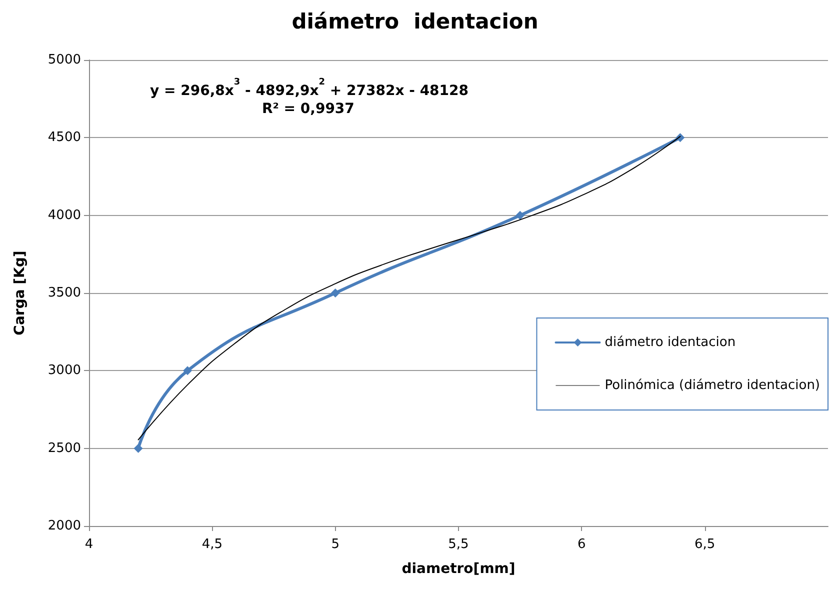  What do you see at coordinates (335, 544) in the screenshot?
I see `x-tick-label: 5` at bounding box center [335, 544].